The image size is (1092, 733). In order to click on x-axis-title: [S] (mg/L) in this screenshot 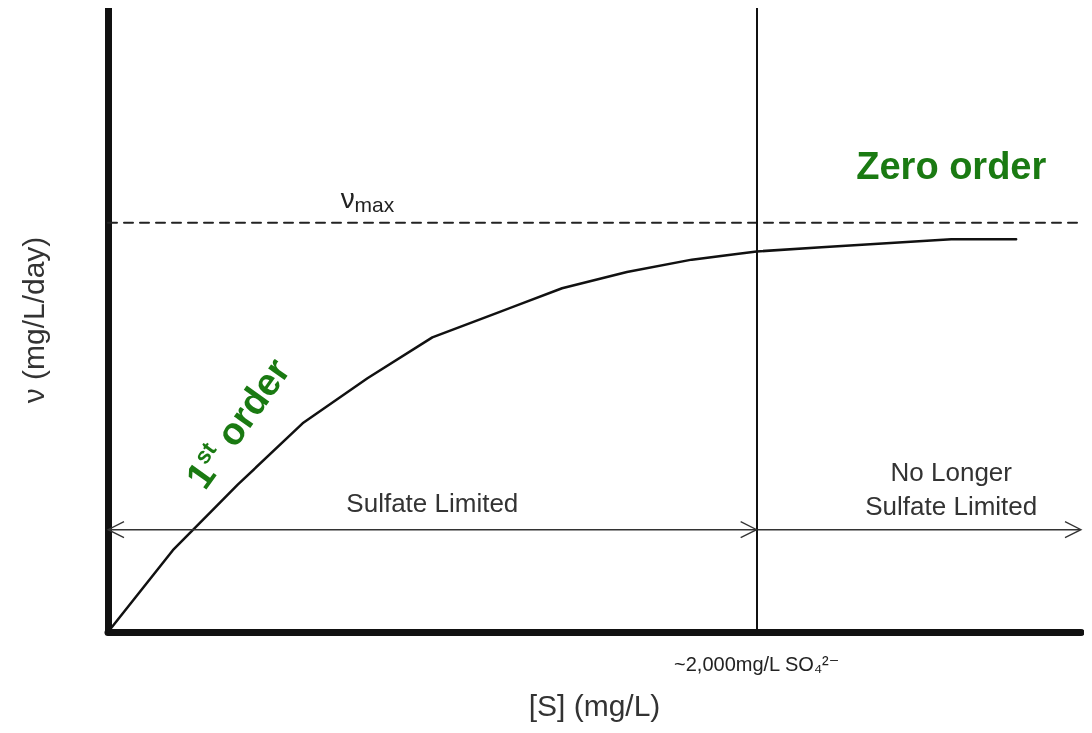, I will do `click(594, 705)`.